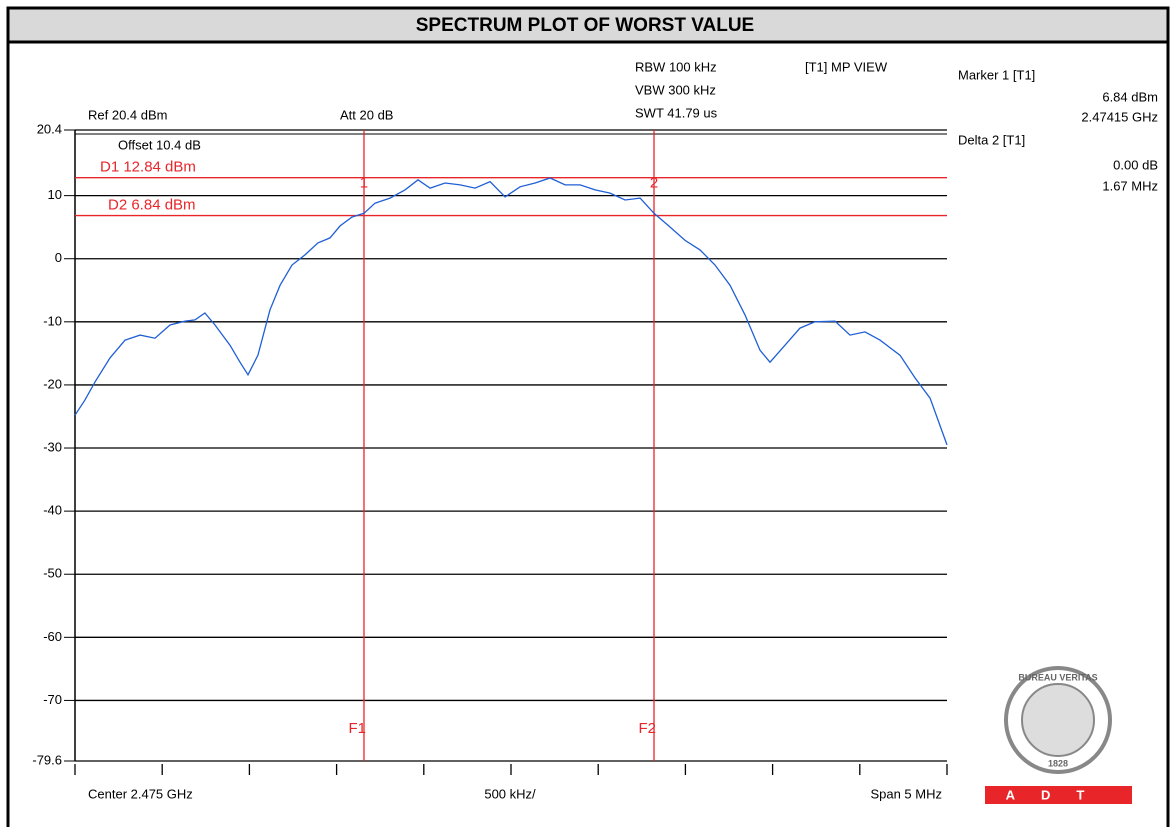 The width and height of the screenshot is (1171, 827). What do you see at coordinates (140, 793) in the screenshot?
I see `x-label: Center 2.475 GHz` at bounding box center [140, 793].